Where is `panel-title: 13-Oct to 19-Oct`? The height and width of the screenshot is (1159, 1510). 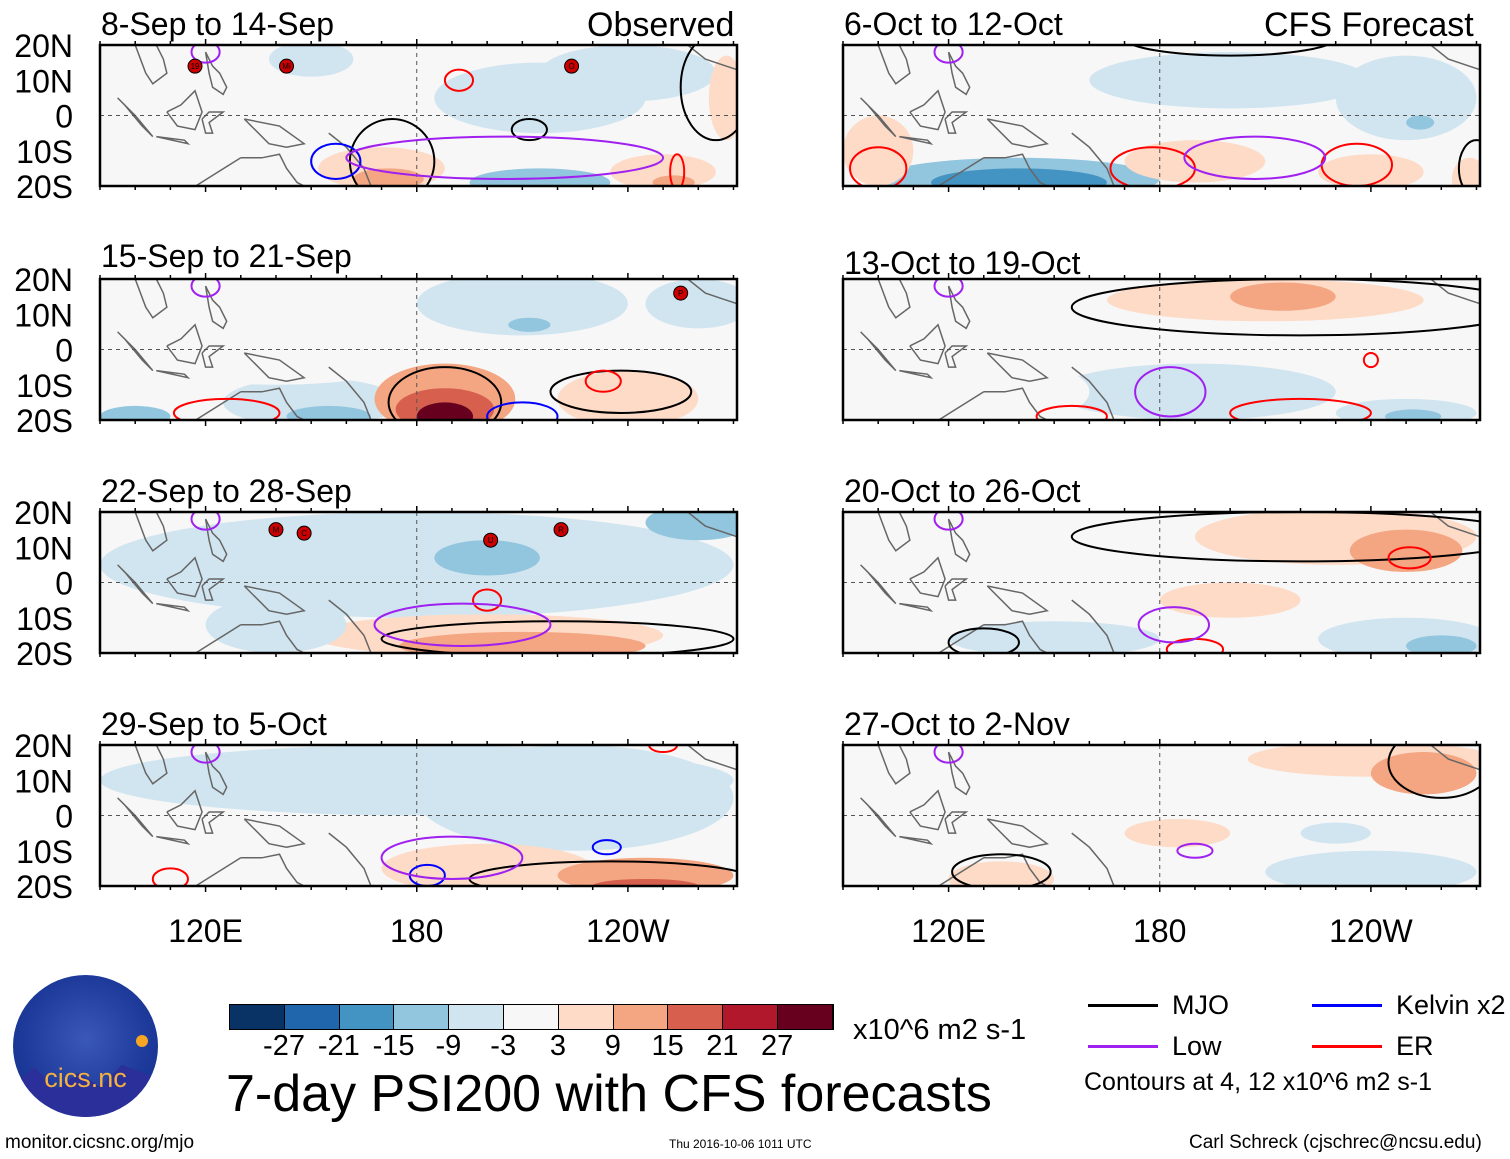 panel-title: 13-Oct to 19-Oct is located at coordinates (962, 263).